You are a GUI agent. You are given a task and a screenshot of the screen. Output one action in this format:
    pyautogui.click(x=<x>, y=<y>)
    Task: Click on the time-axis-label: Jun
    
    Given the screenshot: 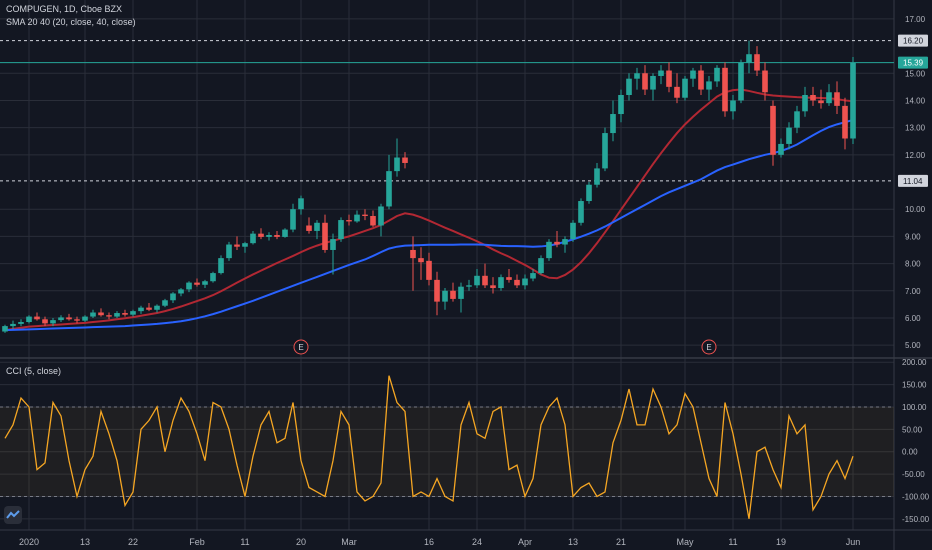 What is the action you would take?
    pyautogui.click(x=853, y=542)
    